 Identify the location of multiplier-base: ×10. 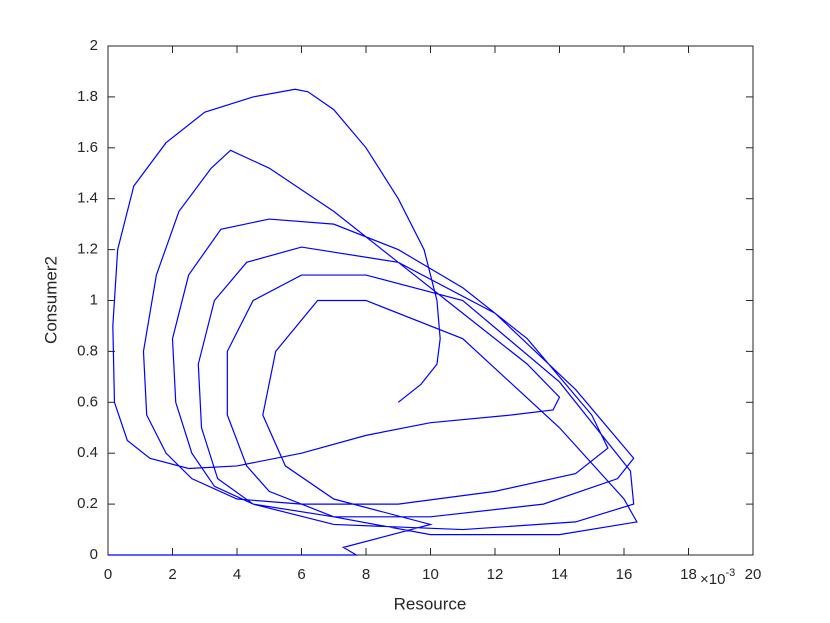
(712, 579).